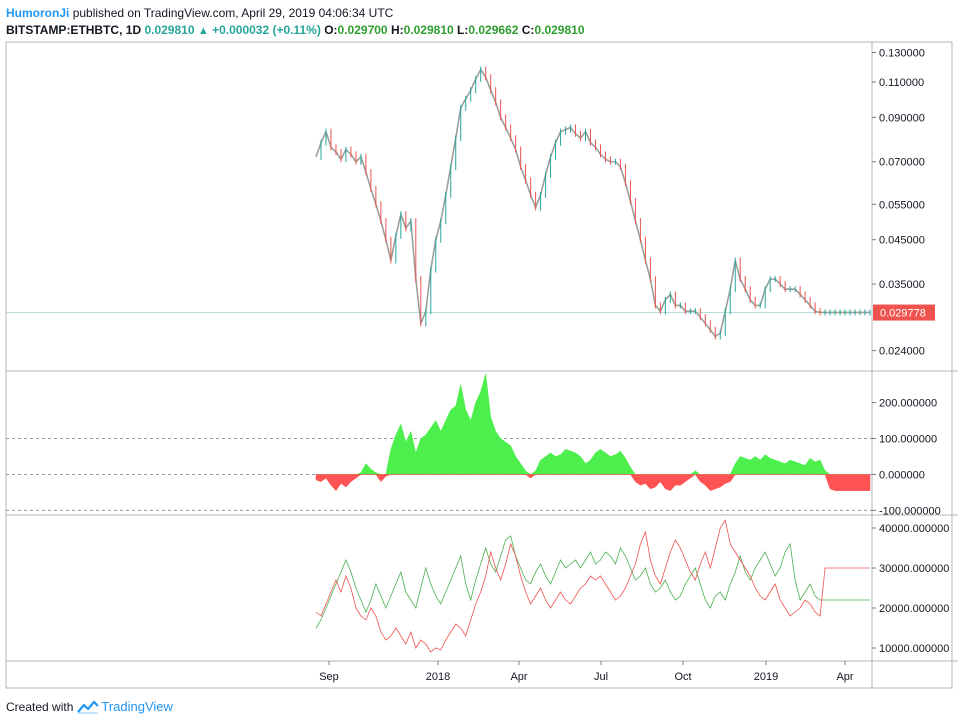 The width and height of the screenshot is (964, 725). Describe the element at coordinates (559, 30) in the screenshot. I see `close-value: 0.029810` at that location.